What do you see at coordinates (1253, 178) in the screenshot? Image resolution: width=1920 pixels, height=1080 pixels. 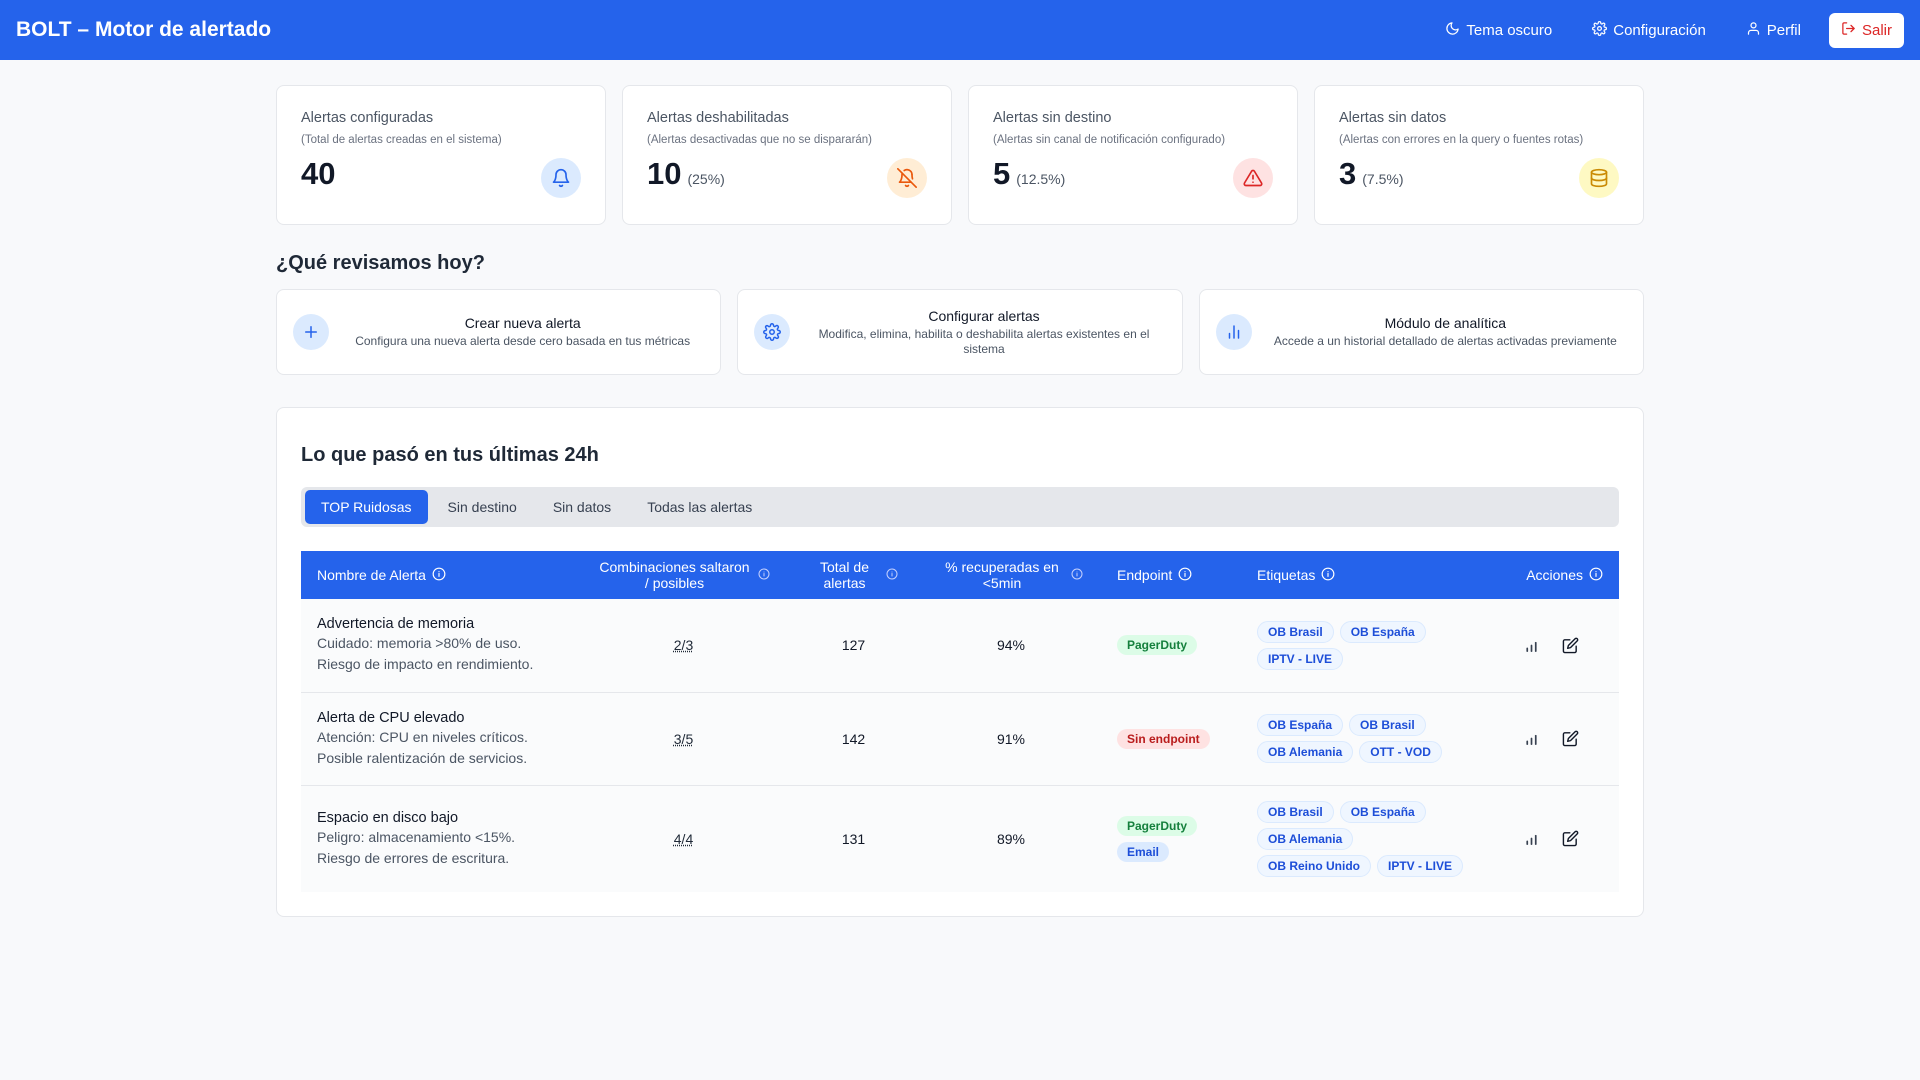 I see `warning-icon` at bounding box center [1253, 178].